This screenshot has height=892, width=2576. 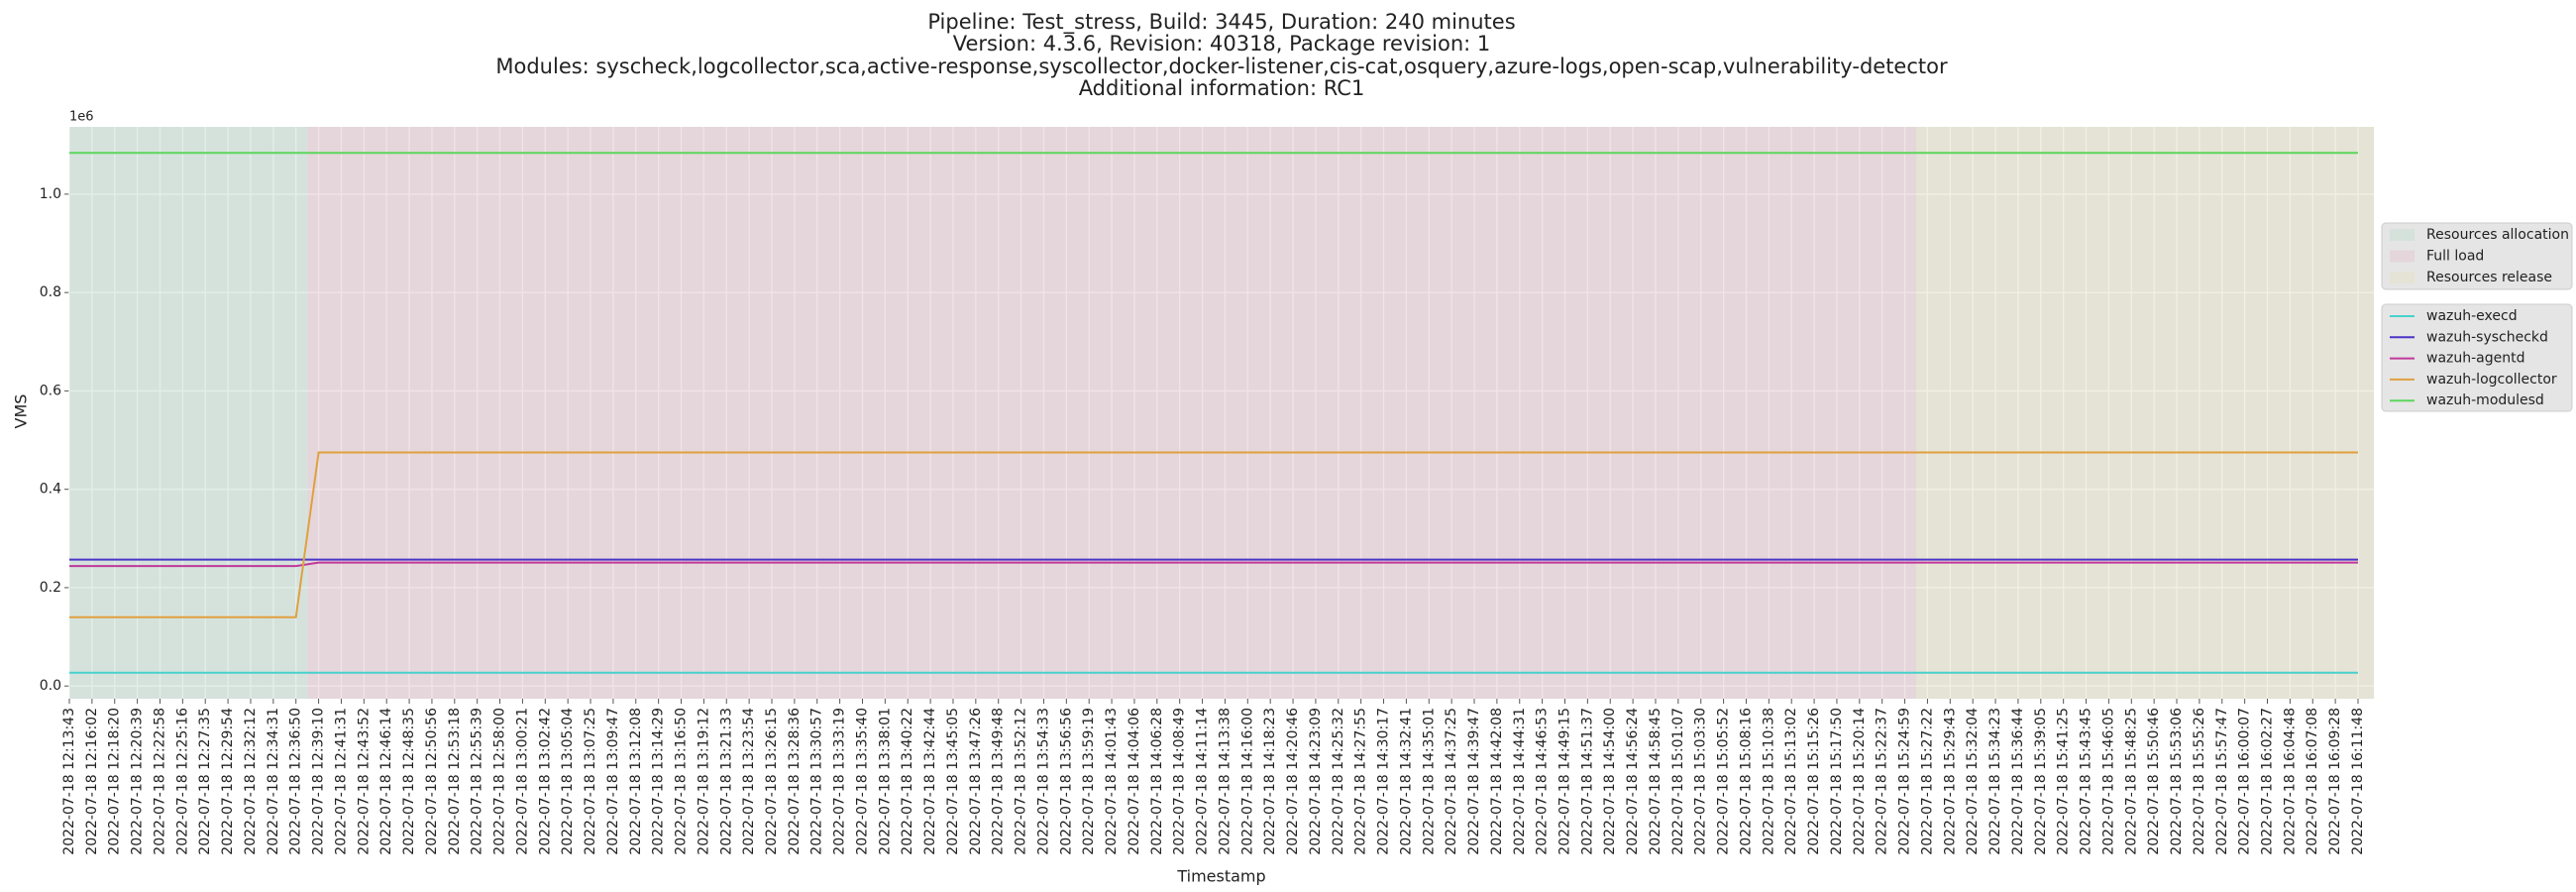 I want to click on x-tick-label: 2022-07-18 15:10:38, so click(x=1769, y=782).